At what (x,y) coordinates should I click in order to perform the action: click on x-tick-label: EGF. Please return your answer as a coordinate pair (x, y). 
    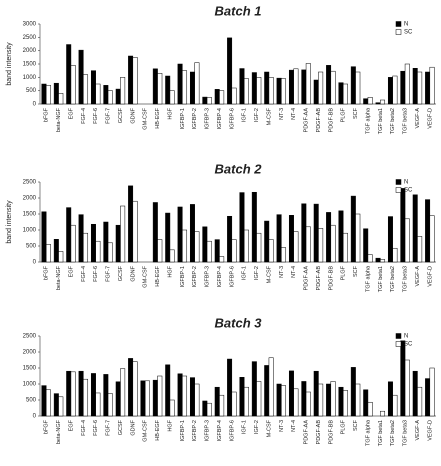
    Looking at the image, I should click on (71, 271).